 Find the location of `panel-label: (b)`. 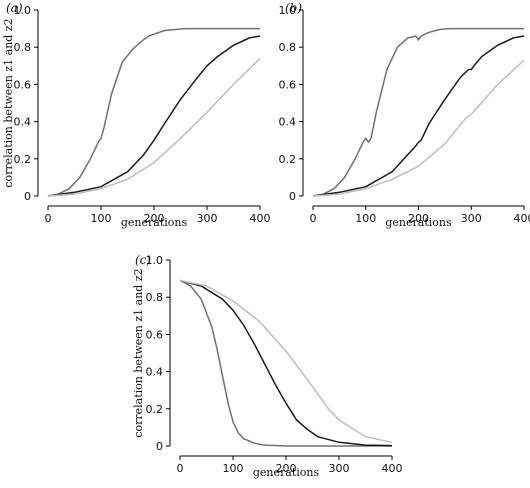

panel-label: (b) is located at coordinates (293, 8).